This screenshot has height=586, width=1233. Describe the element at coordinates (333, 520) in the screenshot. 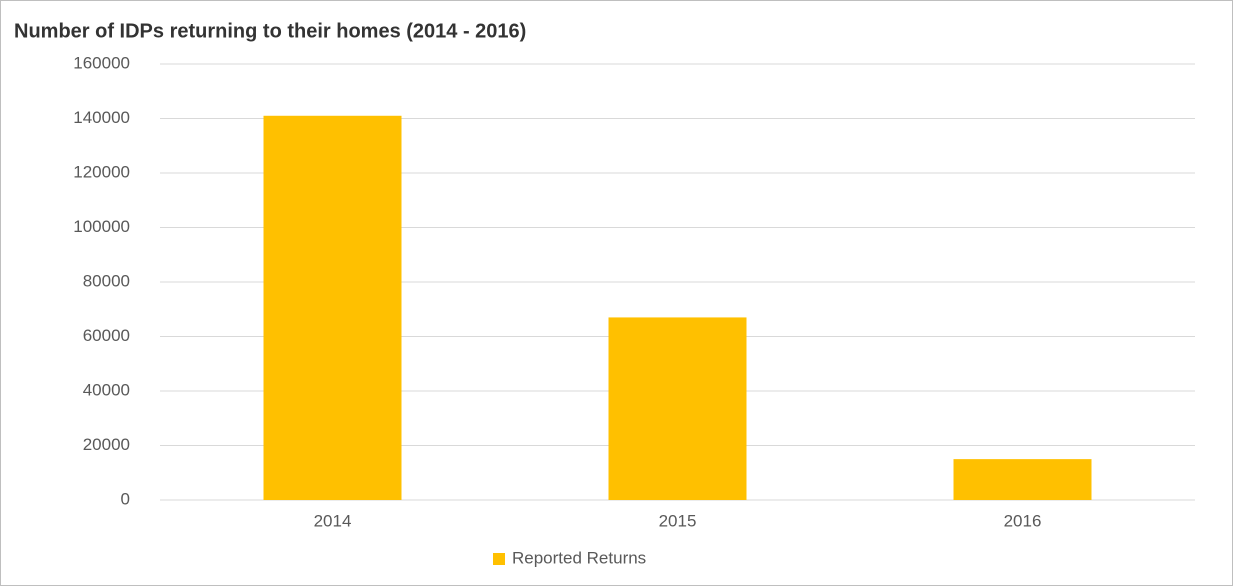

I see `x-tick-label: 2014` at that location.